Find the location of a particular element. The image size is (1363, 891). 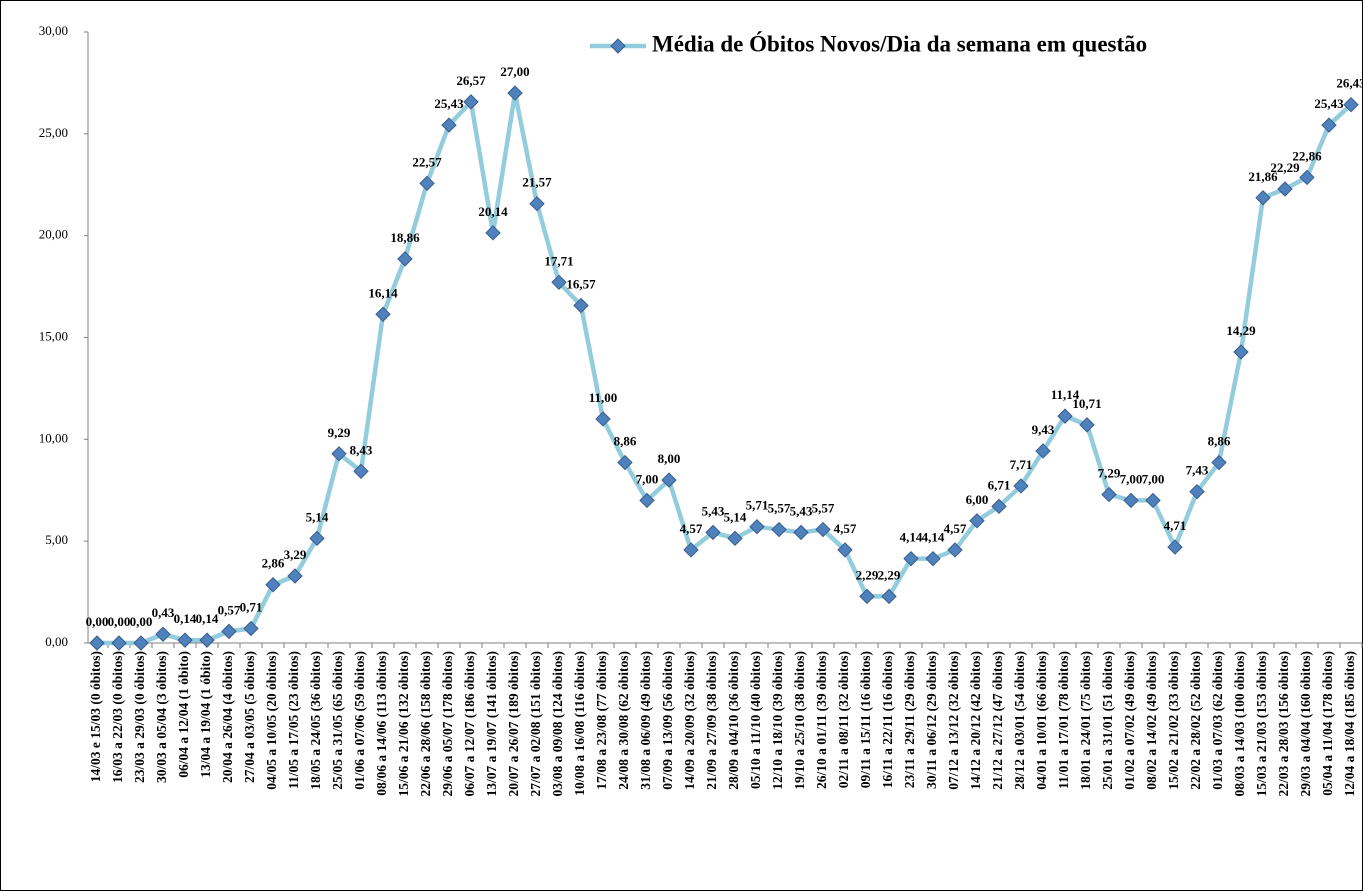

value-label: 9,29 is located at coordinates (339, 432).